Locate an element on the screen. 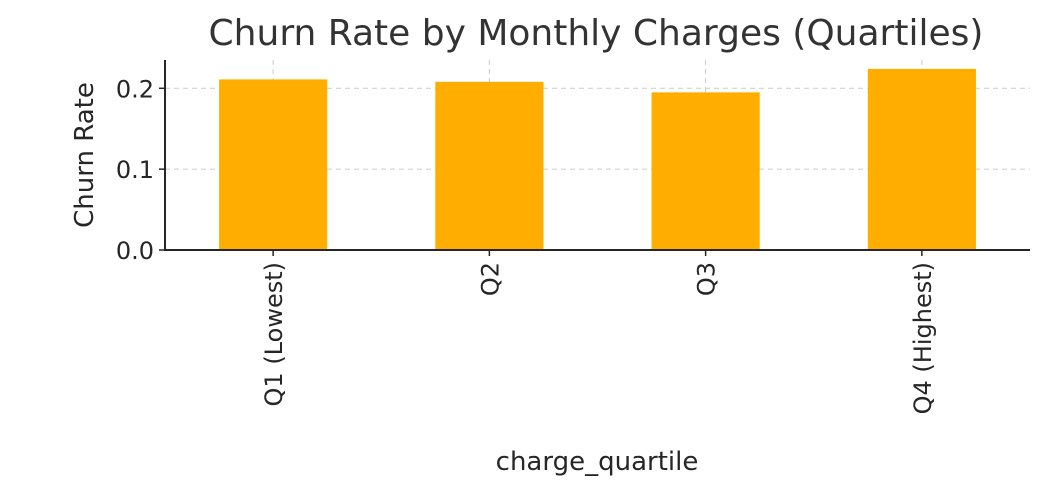  y-axis-label: Churn Rate is located at coordinates (85, 155).